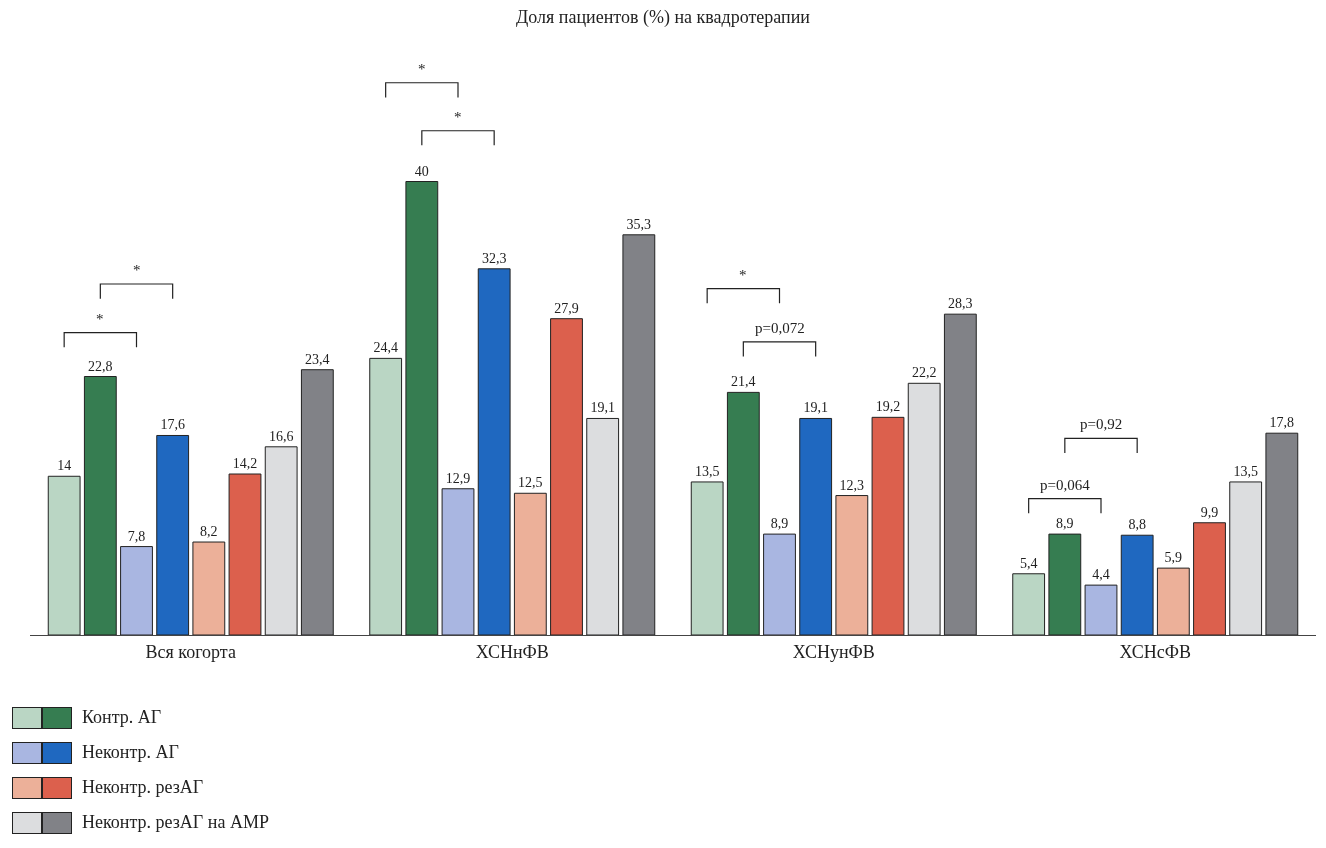 Image resolution: width=1326 pixels, height=848 pixels. I want to click on x-tick-label: ХСНунФВ, so click(833, 651).